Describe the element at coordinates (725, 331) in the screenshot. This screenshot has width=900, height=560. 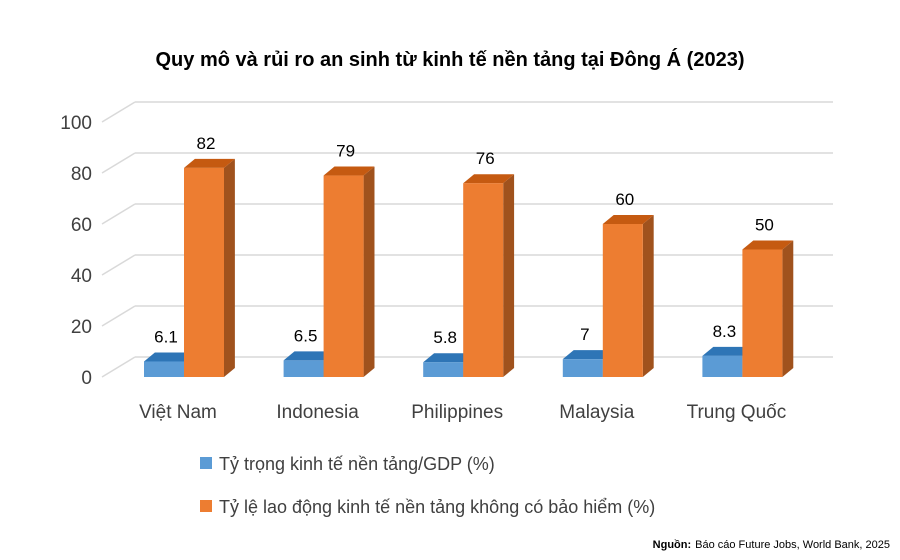
I see `data-label-series-1: 8.3` at that location.